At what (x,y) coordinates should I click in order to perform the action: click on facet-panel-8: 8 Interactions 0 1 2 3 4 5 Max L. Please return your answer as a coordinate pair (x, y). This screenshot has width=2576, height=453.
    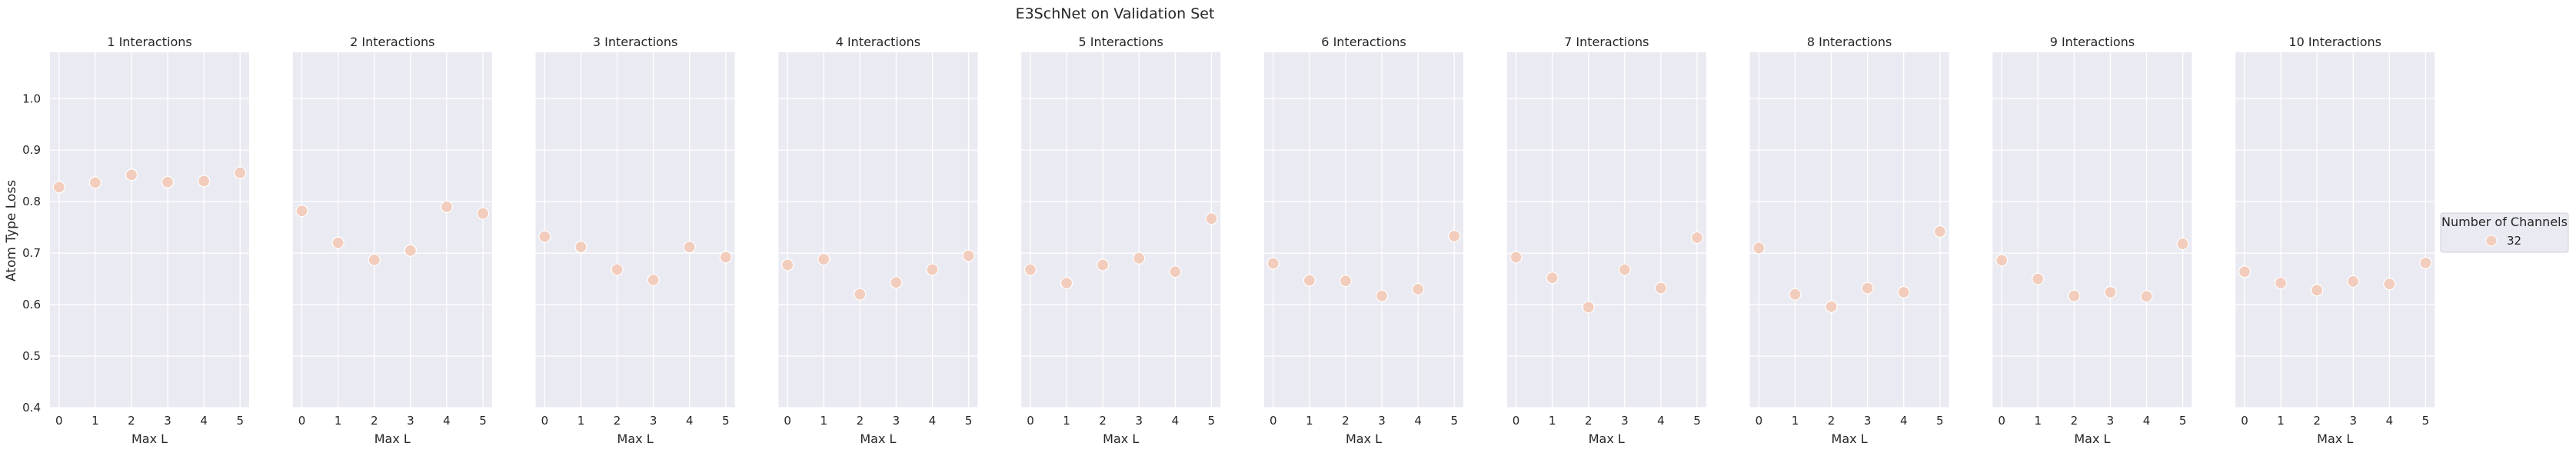
    Looking at the image, I should click on (1849, 240).